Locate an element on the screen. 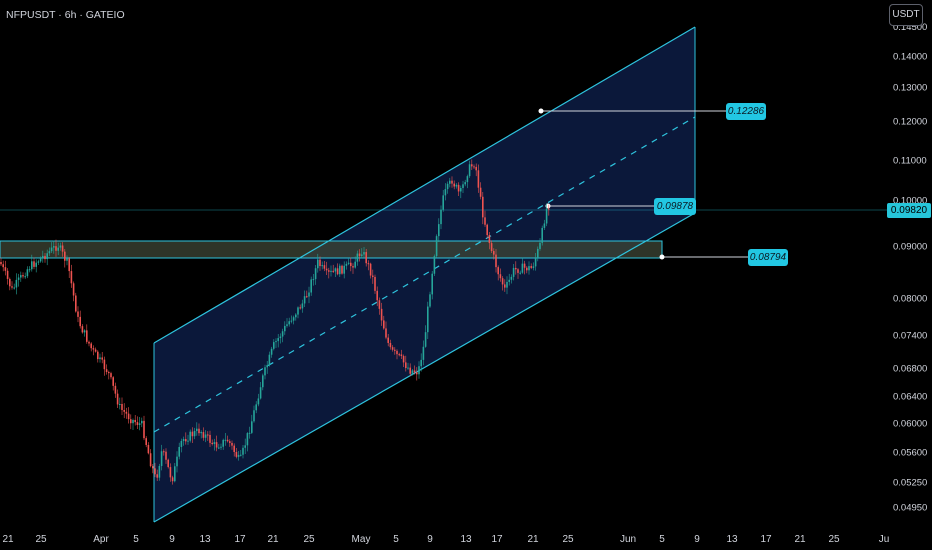  price-axis-label: 0.04950 is located at coordinates (910, 508).